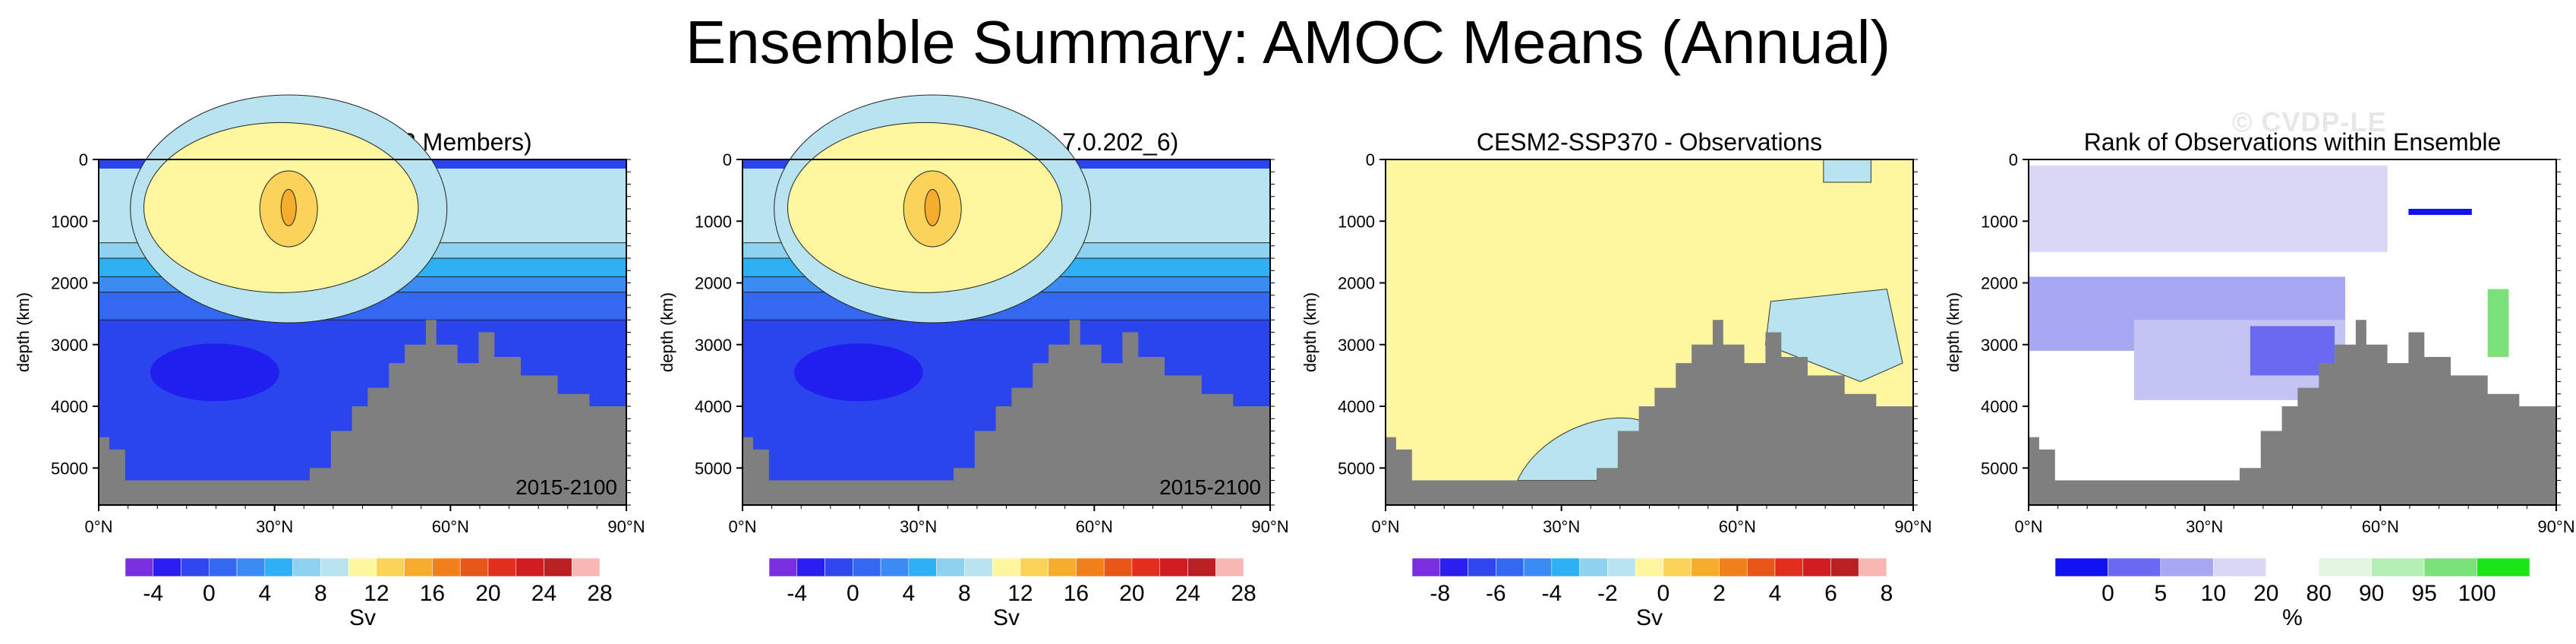 This screenshot has height=644, width=2576. What do you see at coordinates (264, 593) in the screenshot?
I see `colorbar-tick-label: 4` at bounding box center [264, 593].